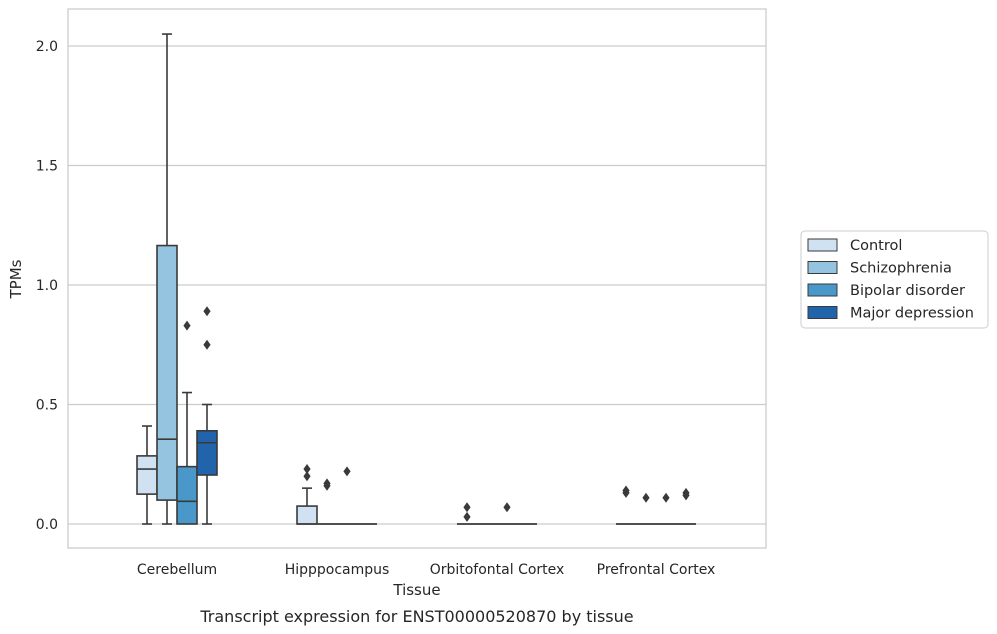 This screenshot has width=997, height=634. Describe the element at coordinates (337, 570) in the screenshot. I see `x-tick-label: Hipppocampus` at that location.